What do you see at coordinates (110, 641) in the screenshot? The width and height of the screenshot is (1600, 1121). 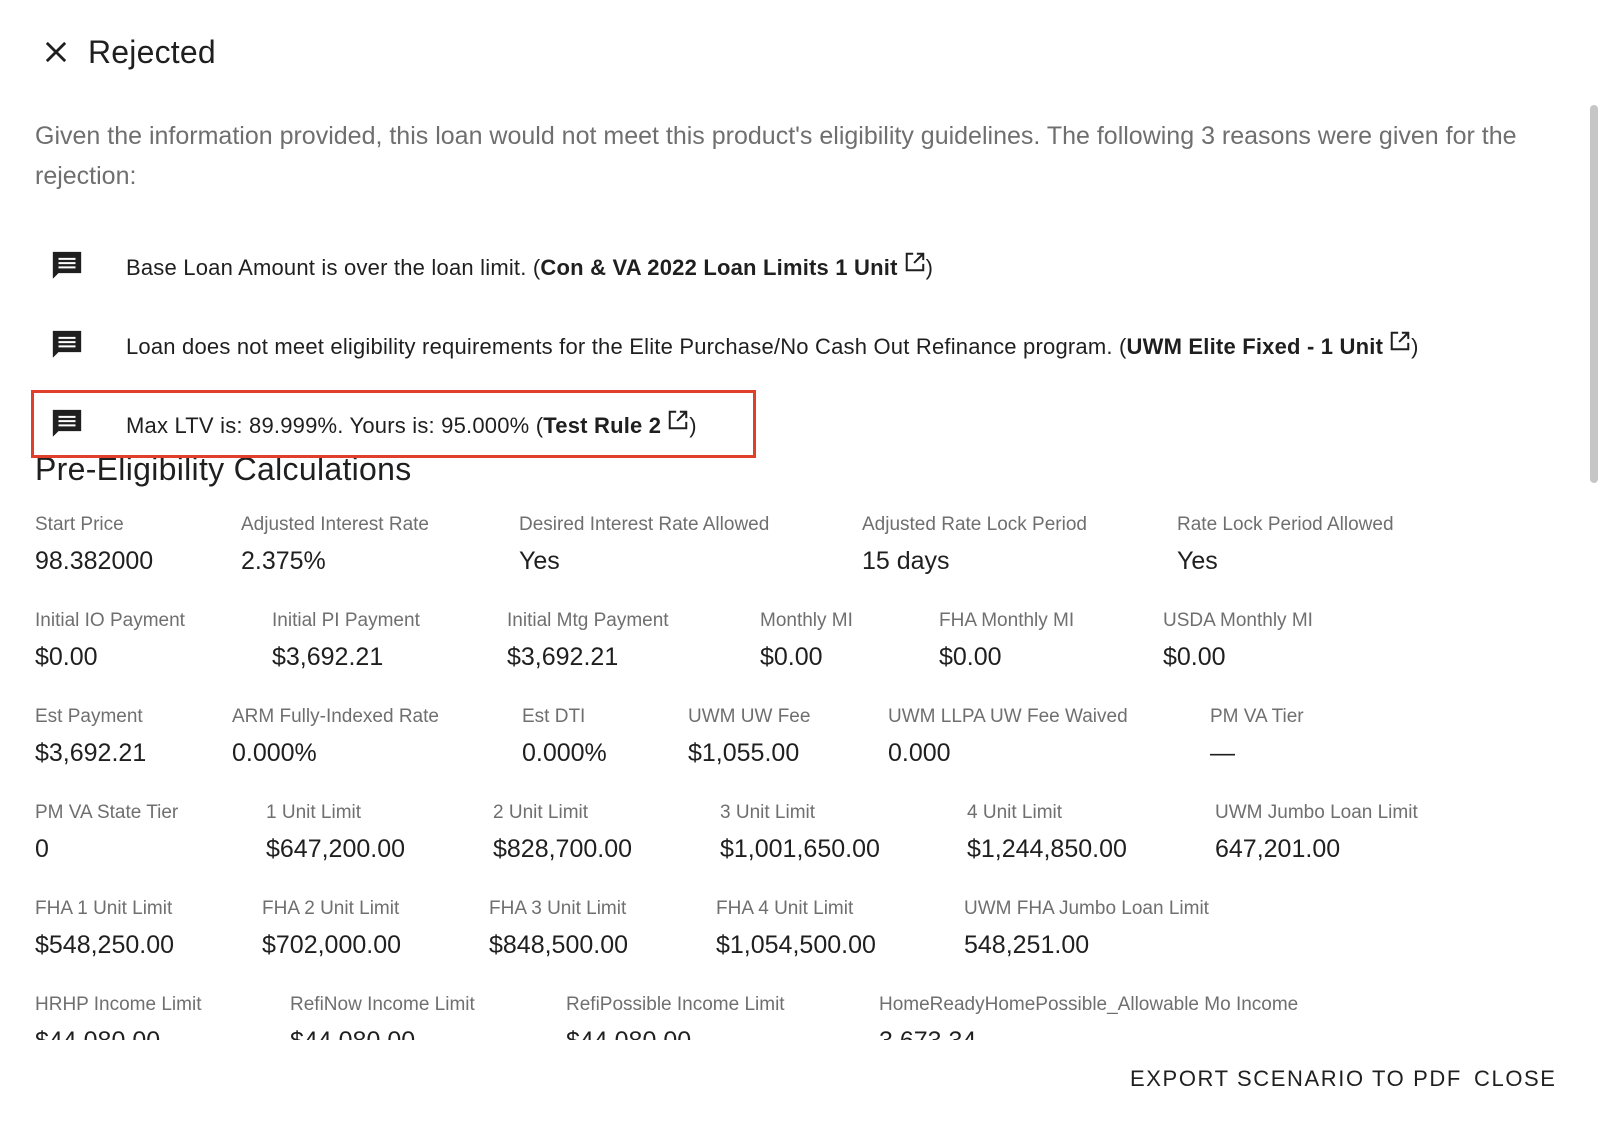 I see `calc-field: Initial IO Payment $0.00` at bounding box center [110, 641].